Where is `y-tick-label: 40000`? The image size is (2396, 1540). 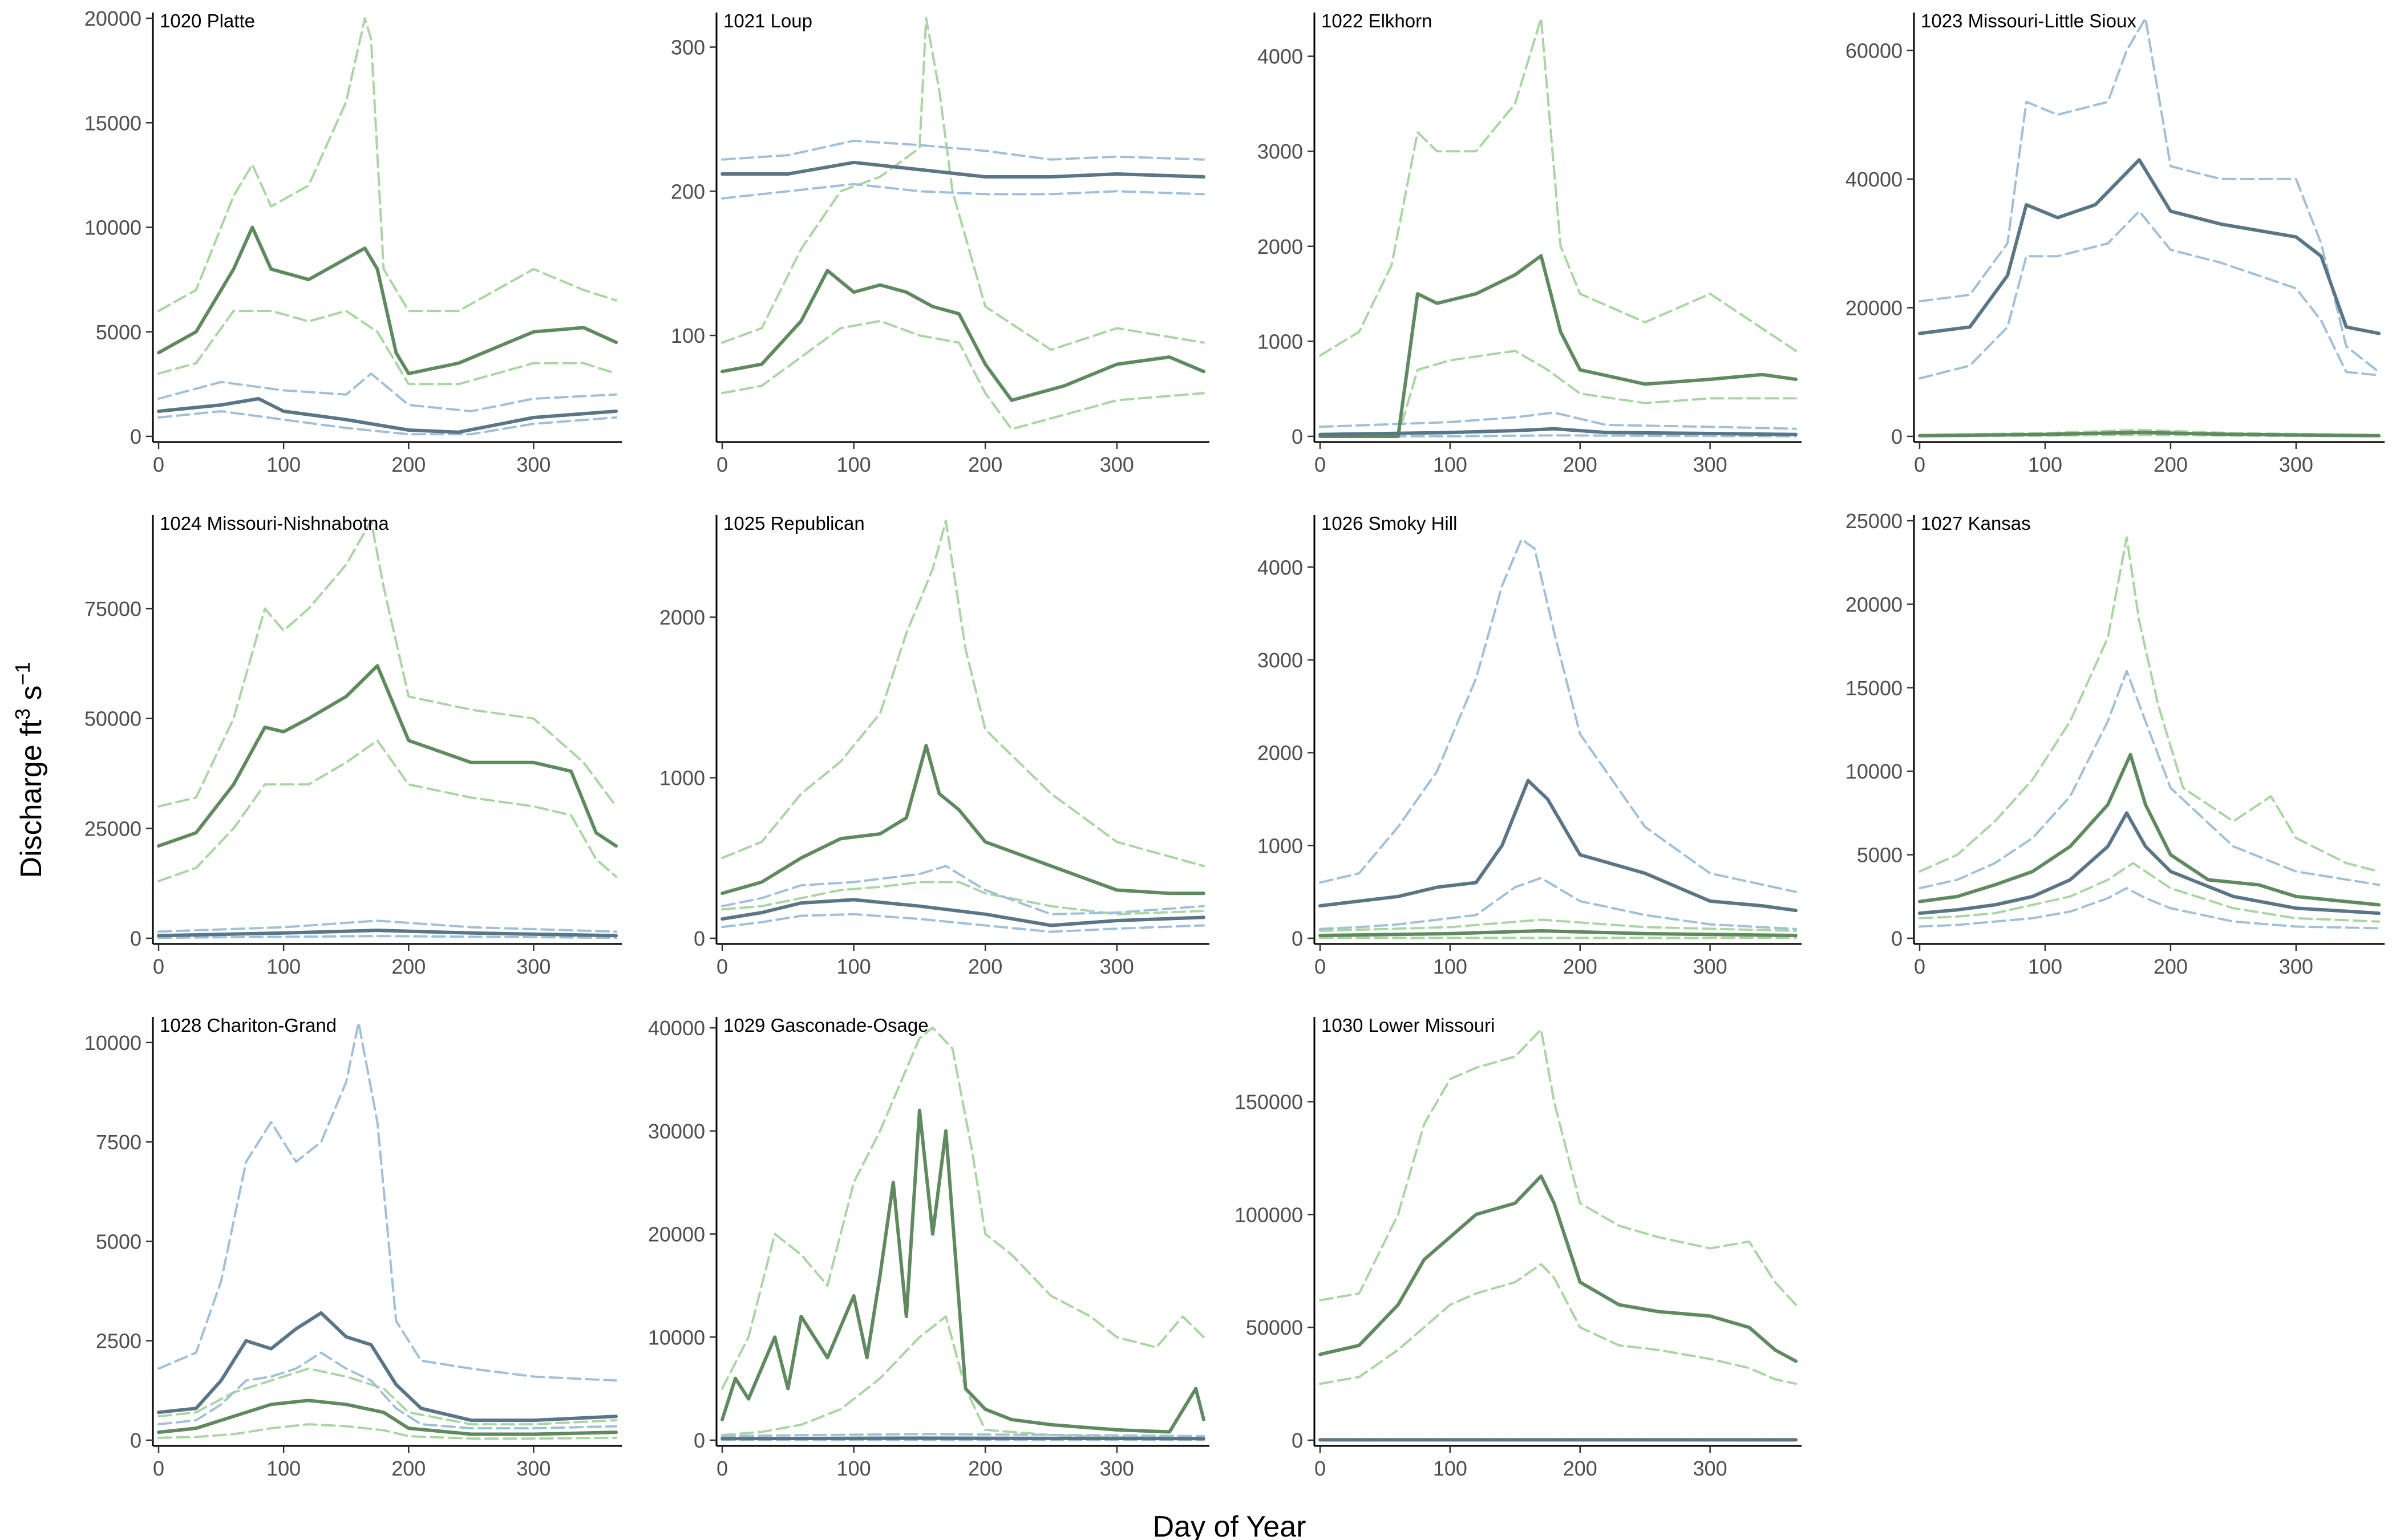 y-tick-label: 40000 is located at coordinates (676, 1028).